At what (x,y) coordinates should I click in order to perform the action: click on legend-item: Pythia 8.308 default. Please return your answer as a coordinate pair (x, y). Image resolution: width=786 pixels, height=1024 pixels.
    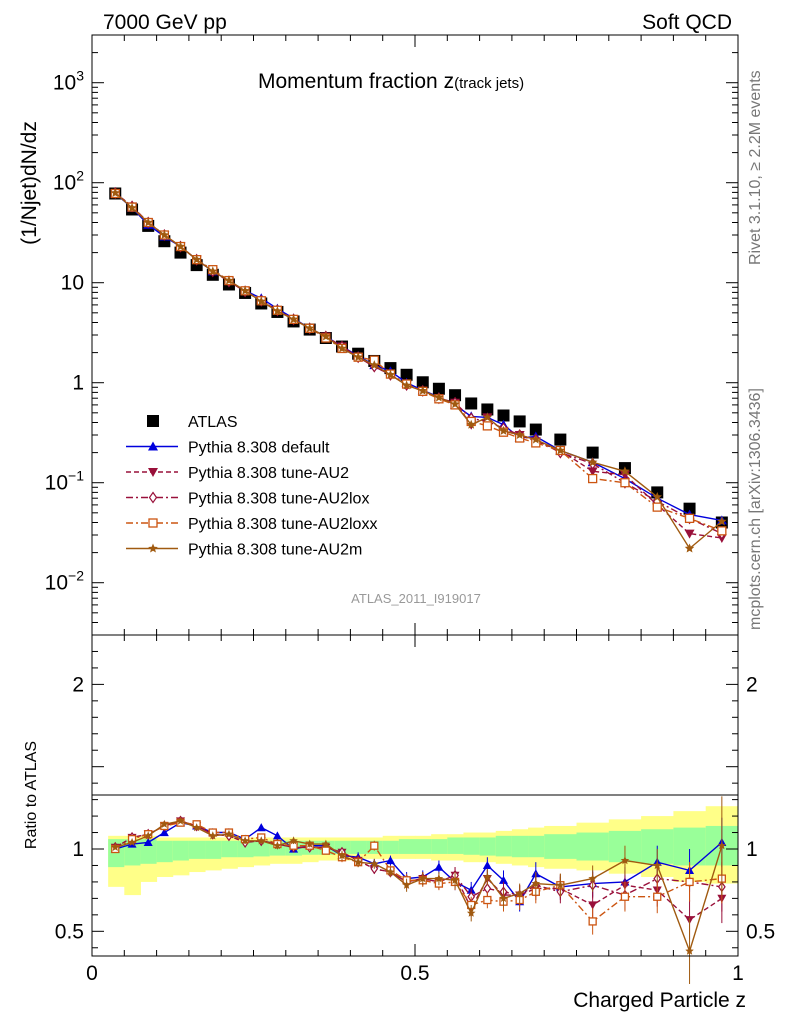
    Looking at the image, I should click on (228, 448).